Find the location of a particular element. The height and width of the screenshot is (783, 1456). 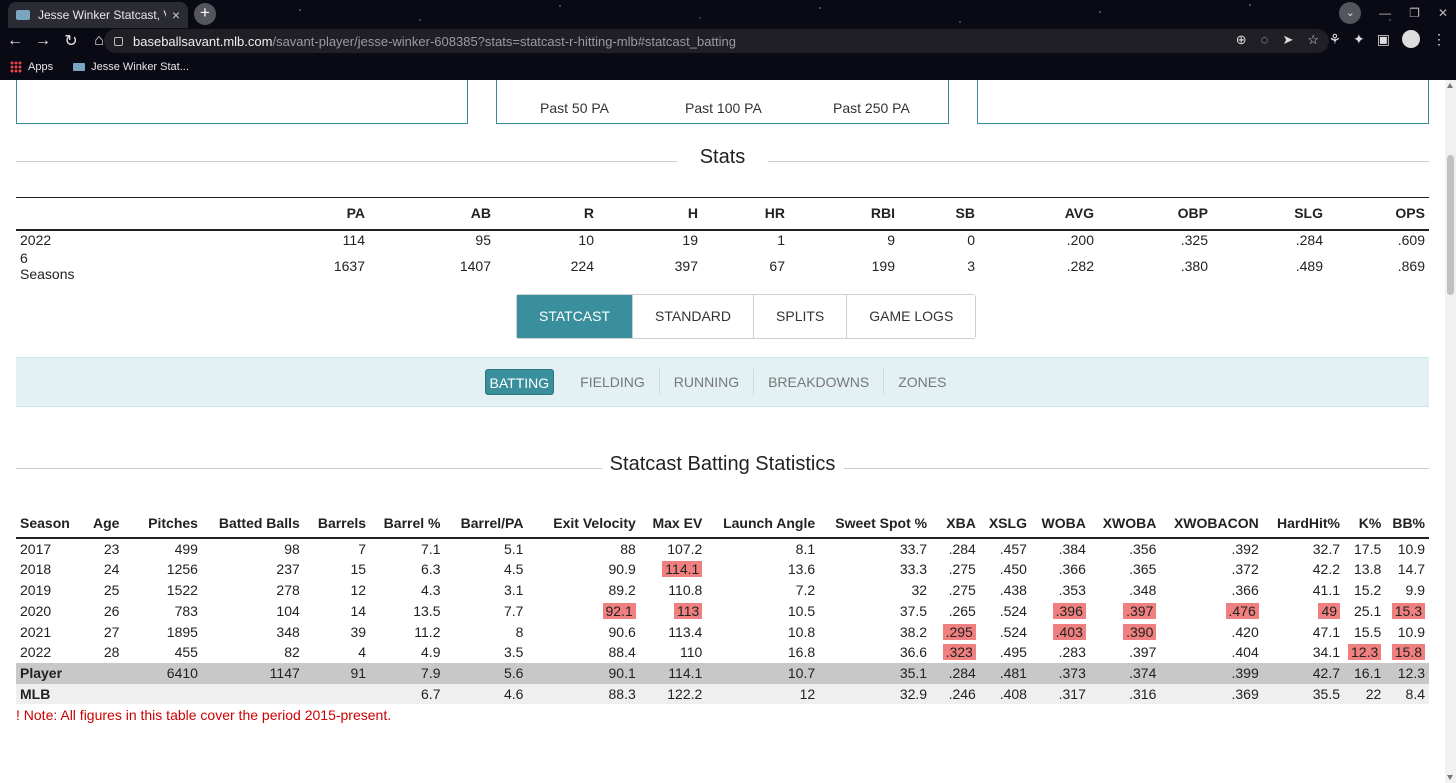

stats-cell: 224 is located at coordinates (582, 265).